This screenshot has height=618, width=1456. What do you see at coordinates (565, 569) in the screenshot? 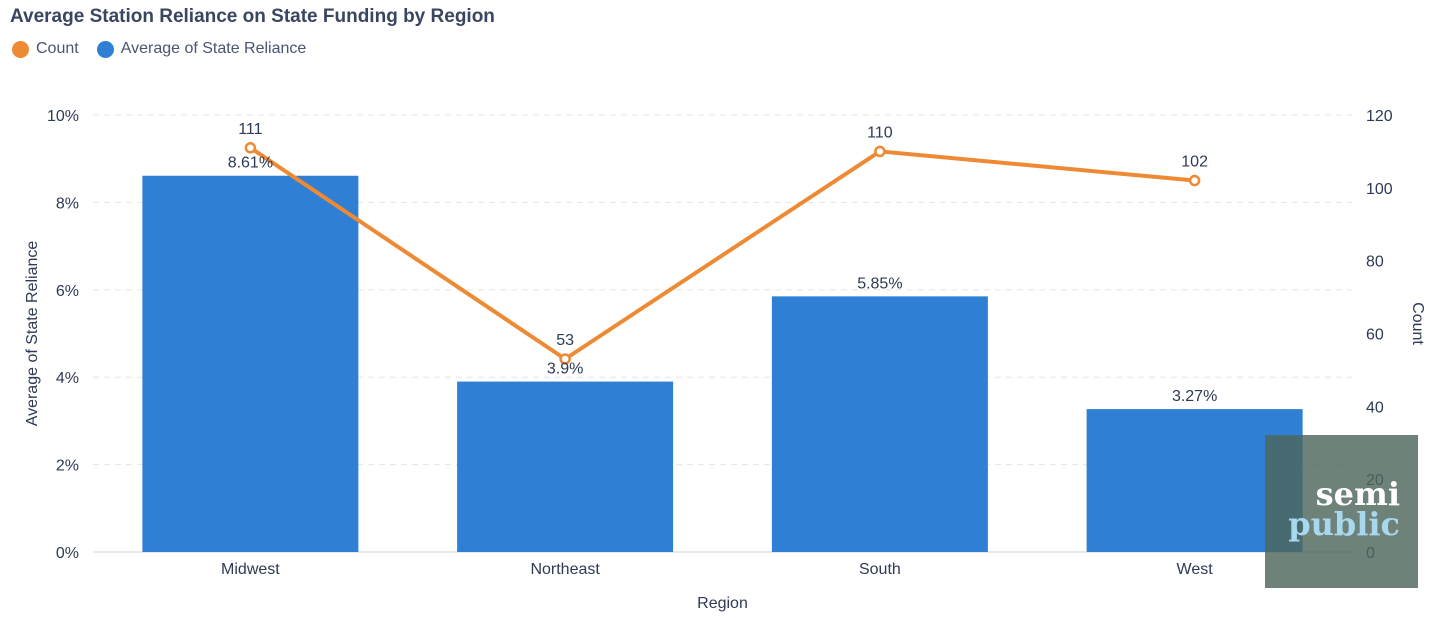
I see `x-tick-label: Northeast` at bounding box center [565, 569].